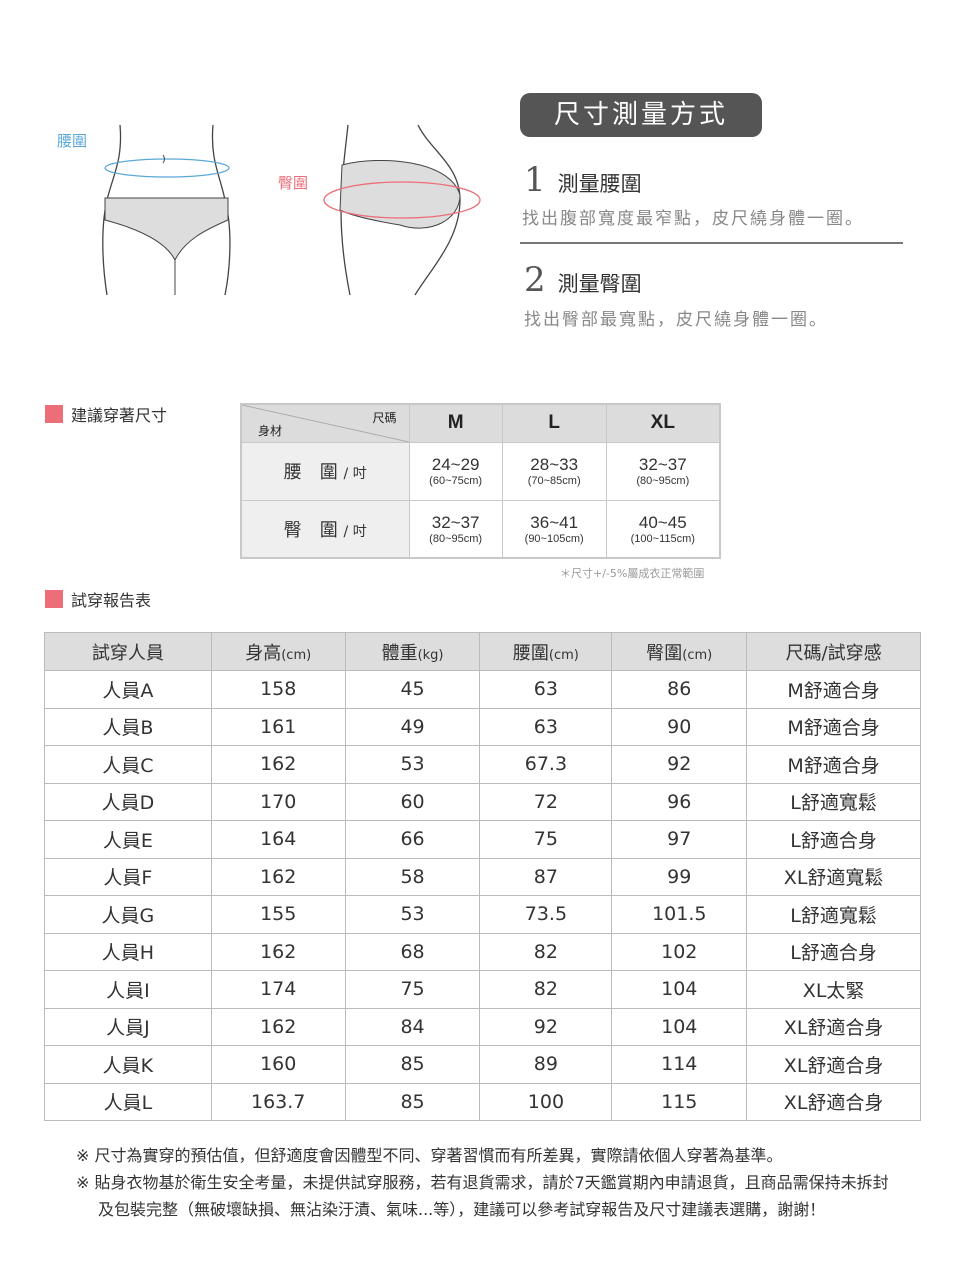  I want to click on table-cell: 人員G, so click(128, 914).